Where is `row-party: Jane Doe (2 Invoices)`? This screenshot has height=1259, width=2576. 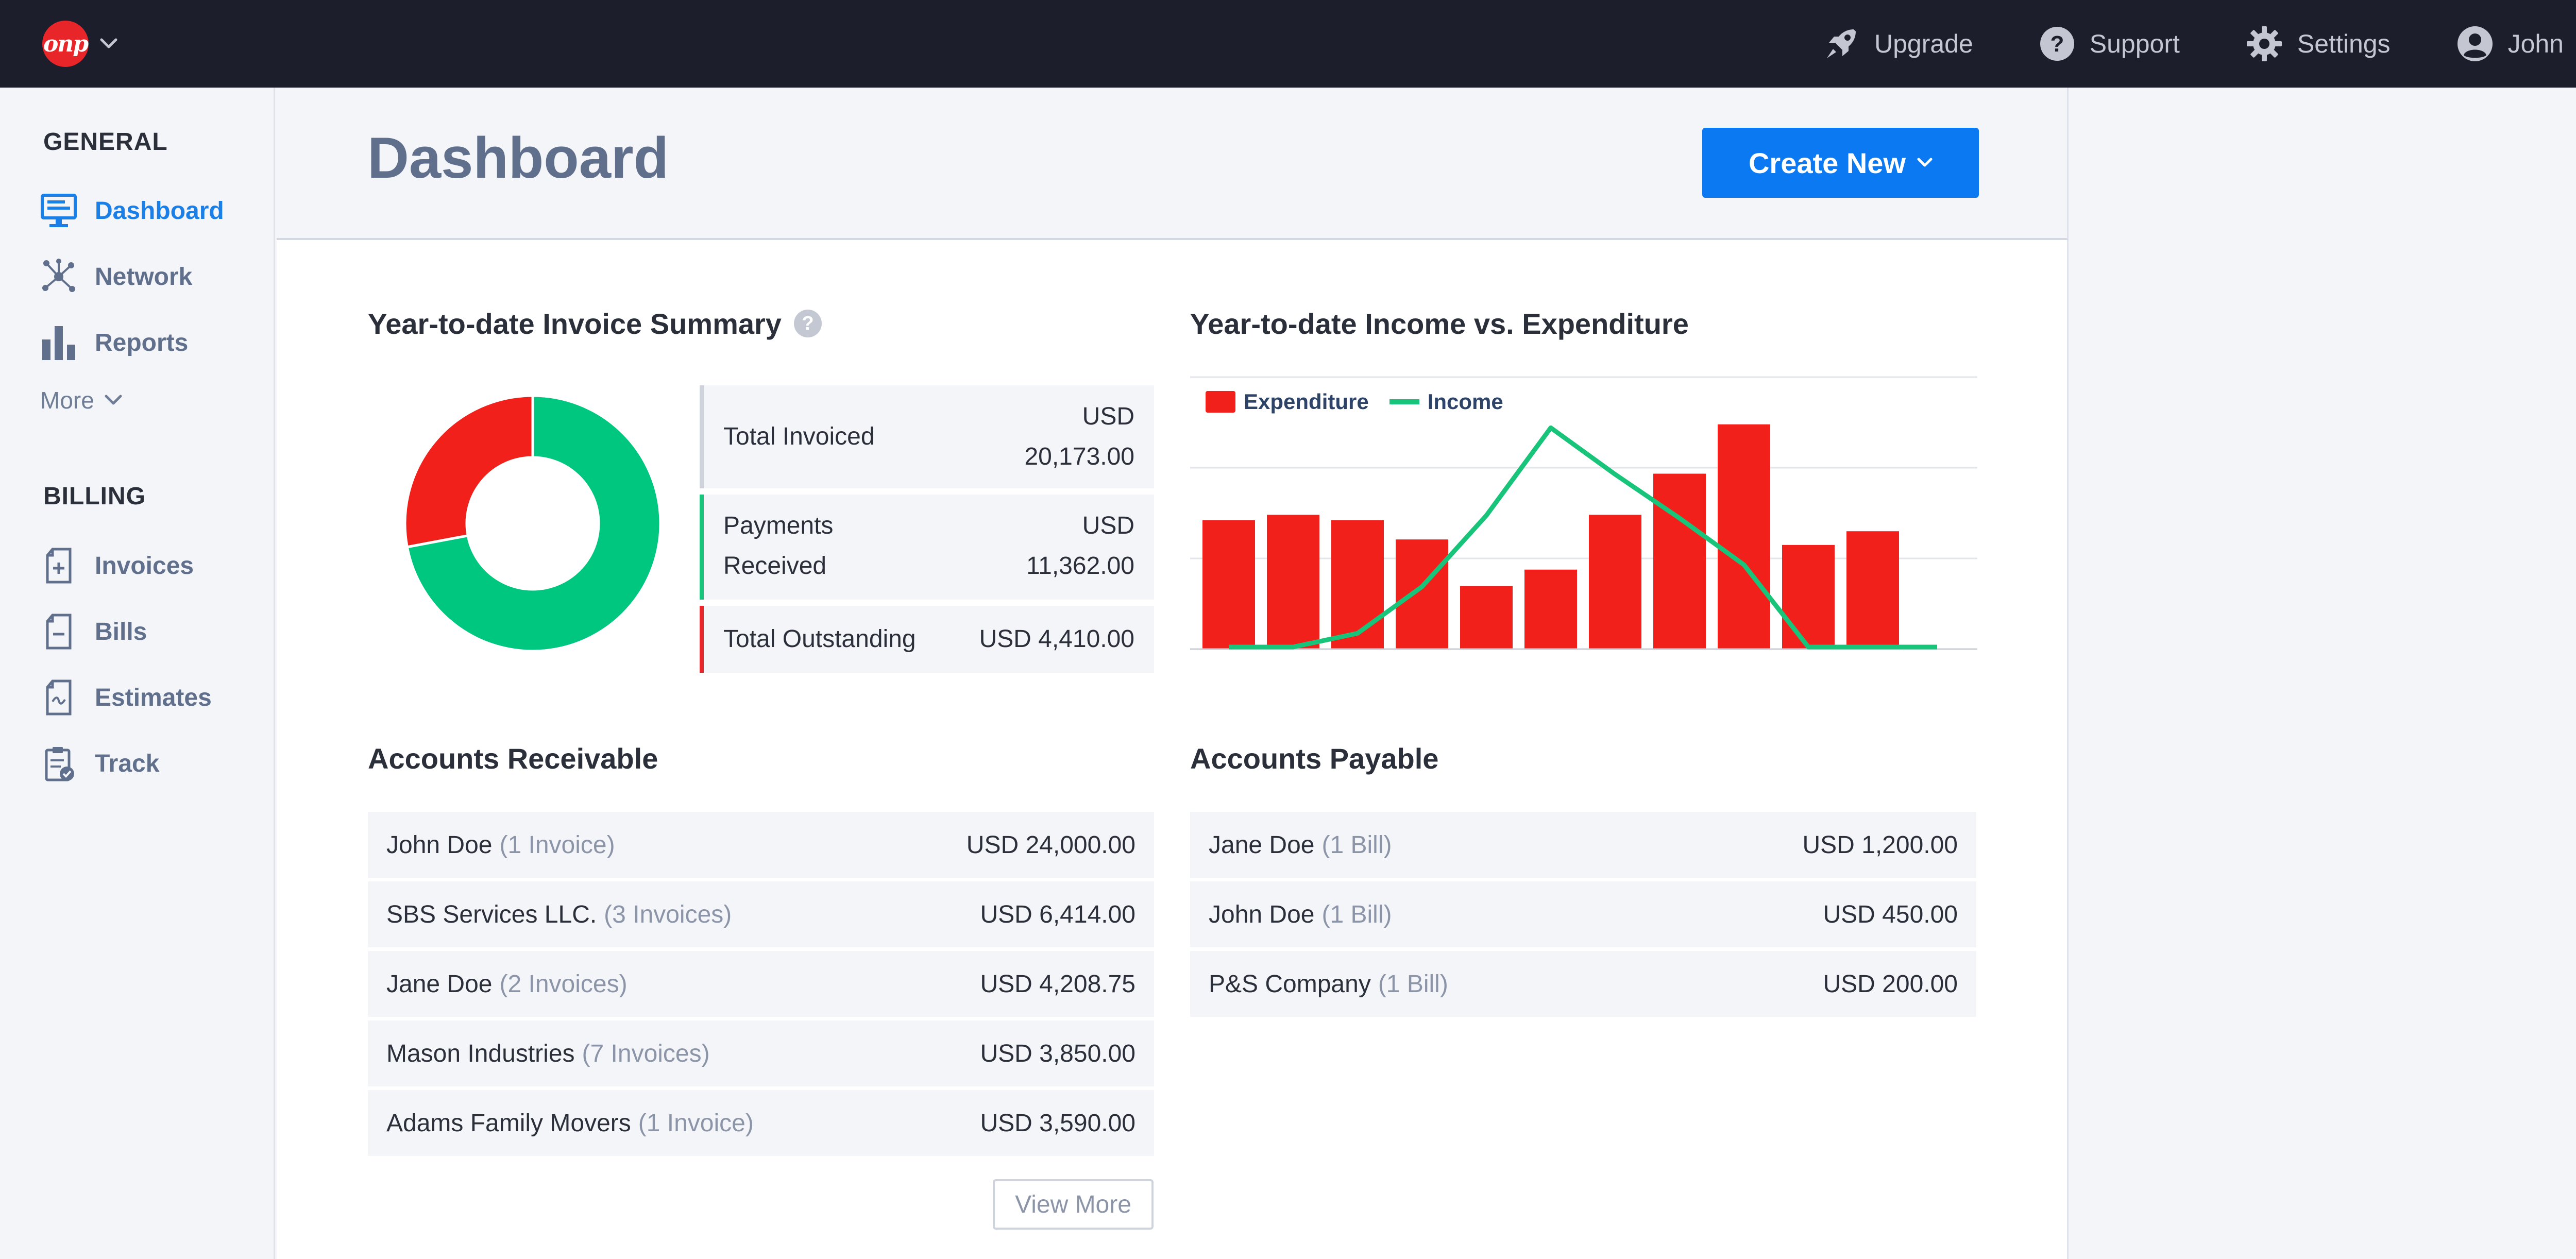
row-party: Jane Doe (2 Invoices) is located at coordinates (507, 984).